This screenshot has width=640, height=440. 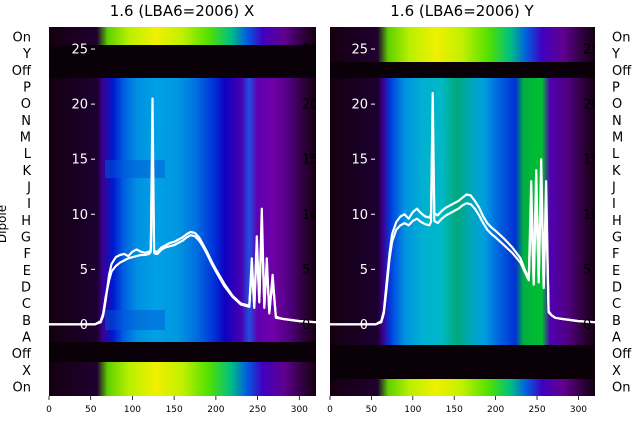 I want to click on panel-title: 1.6 (LBA6=2006) X, so click(x=182, y=11).